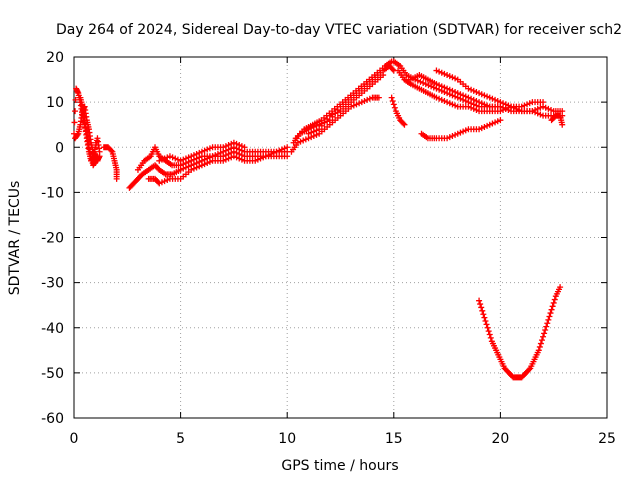 The image size is (640, 480). Describe the element at coordinates (55, 103) in the screenshot. I see `y-tick-label: 10` at that location.